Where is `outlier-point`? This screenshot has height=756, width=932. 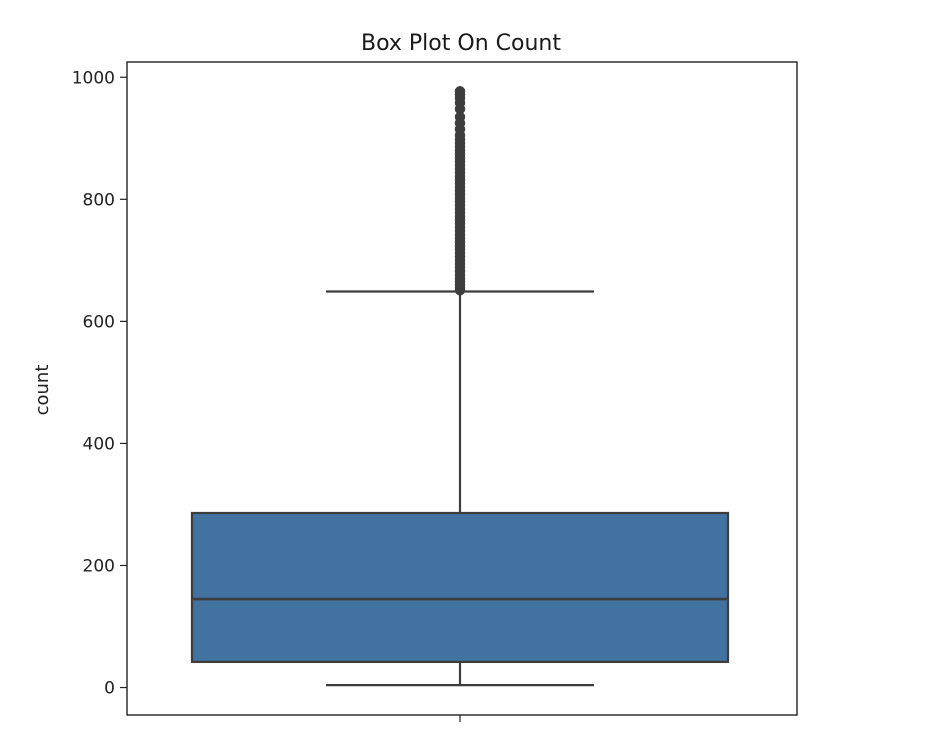 outlier-point is located at coordinates (460, 91).